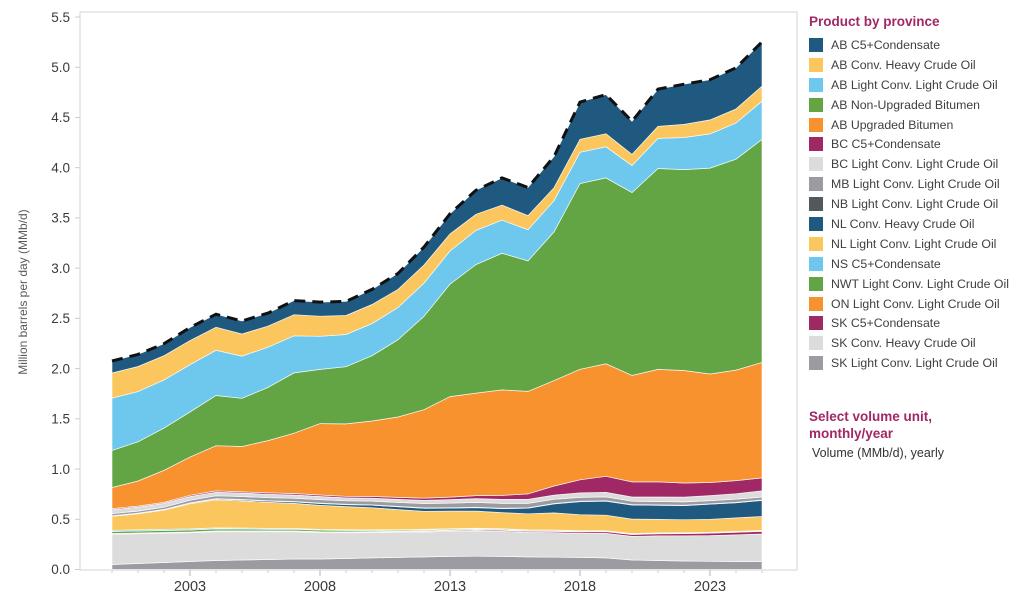 This screenshot has width=1024, height=614. What do you see at coordinates (450, 587) in the screenshot?
I see `x-tick-label: 2013` at bounding box center [450, 587].